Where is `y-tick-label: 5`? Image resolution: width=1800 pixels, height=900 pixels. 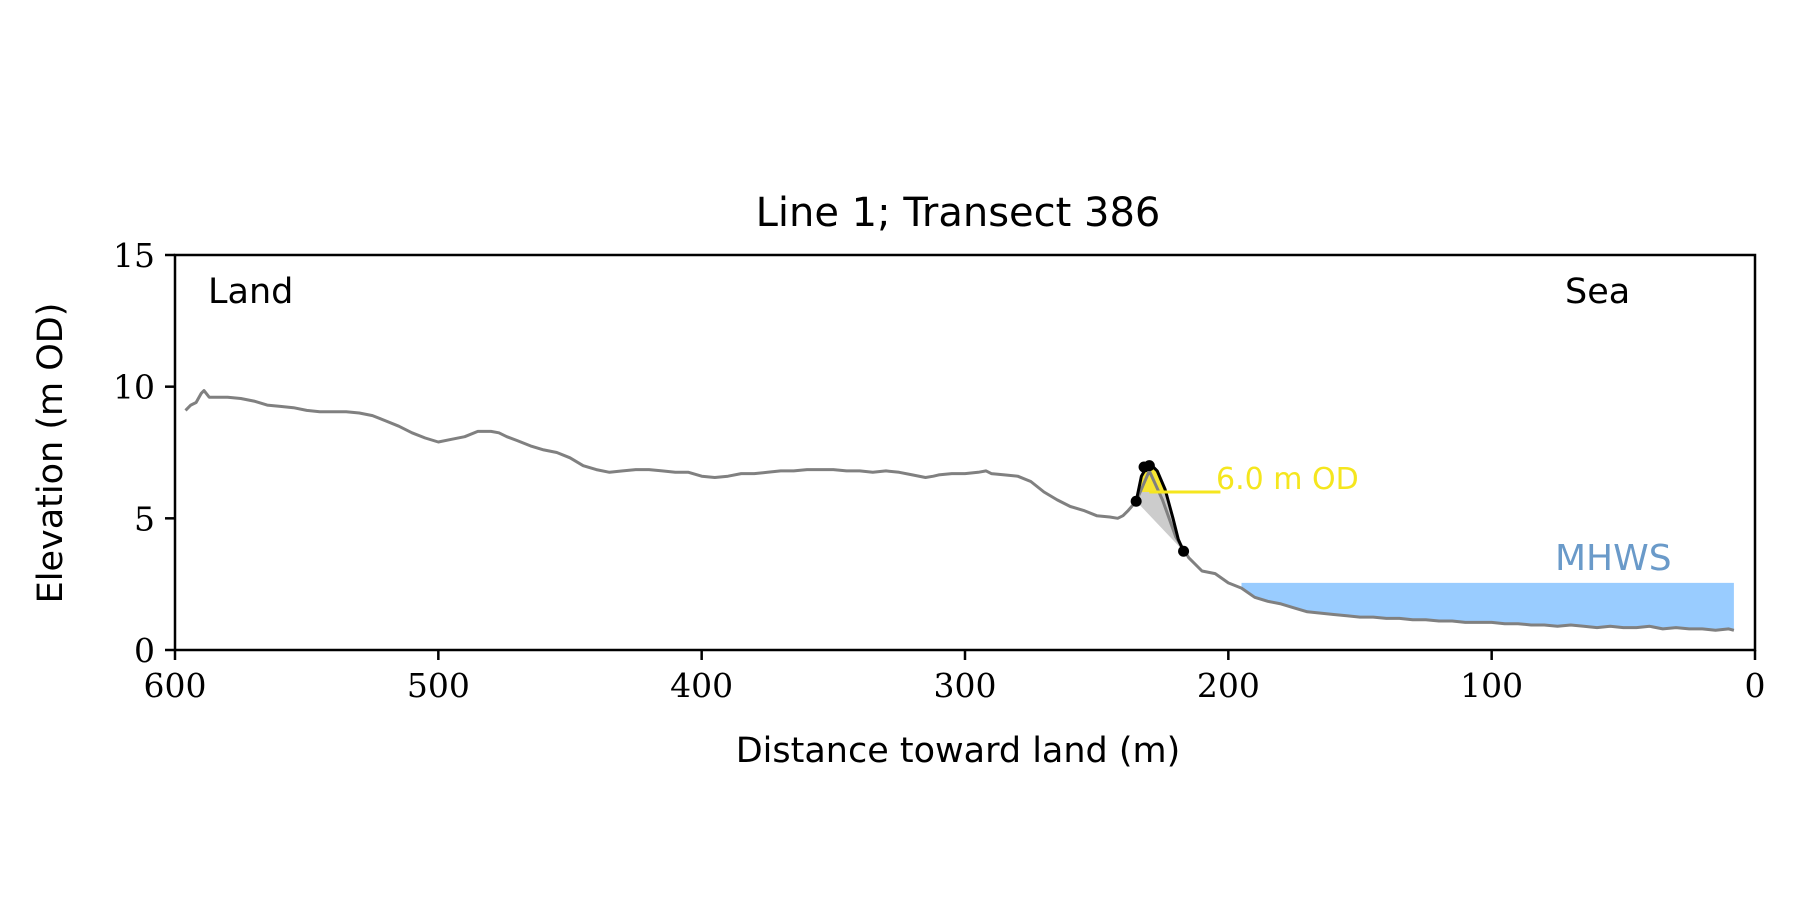
y-tick-label: 5 is located at coordinates (144, 518).